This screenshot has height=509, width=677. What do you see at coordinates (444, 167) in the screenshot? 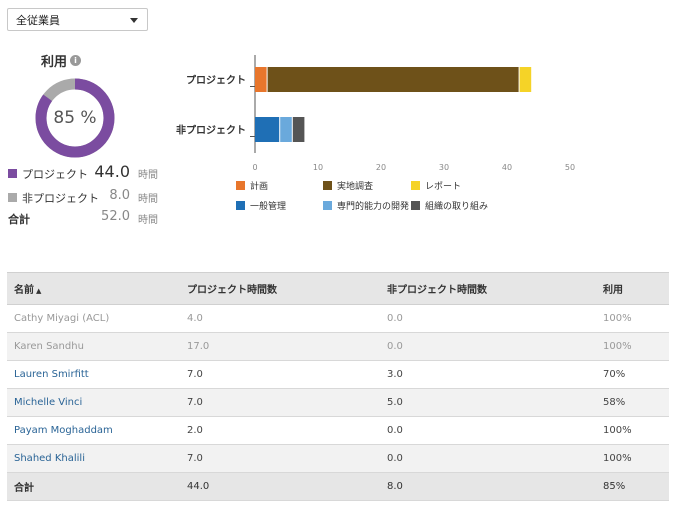
I see `x-tick-label: 30` at bounding box center [444, 167].